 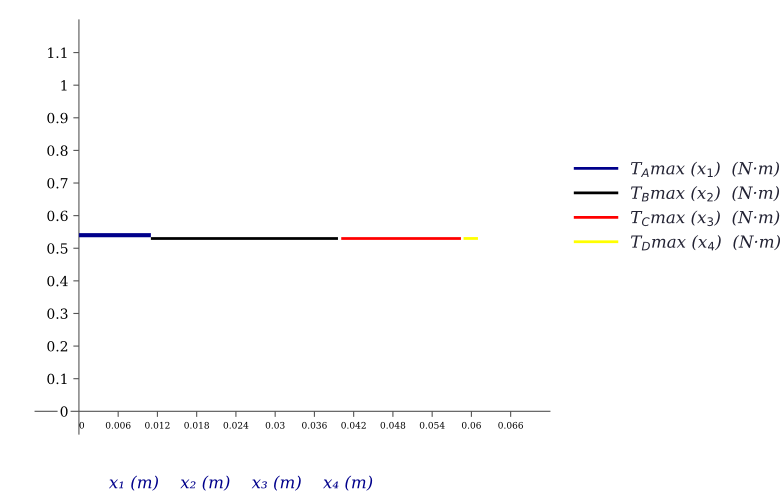 I want to click on y-tick-label: 0.3, so click(x=57, y=313).